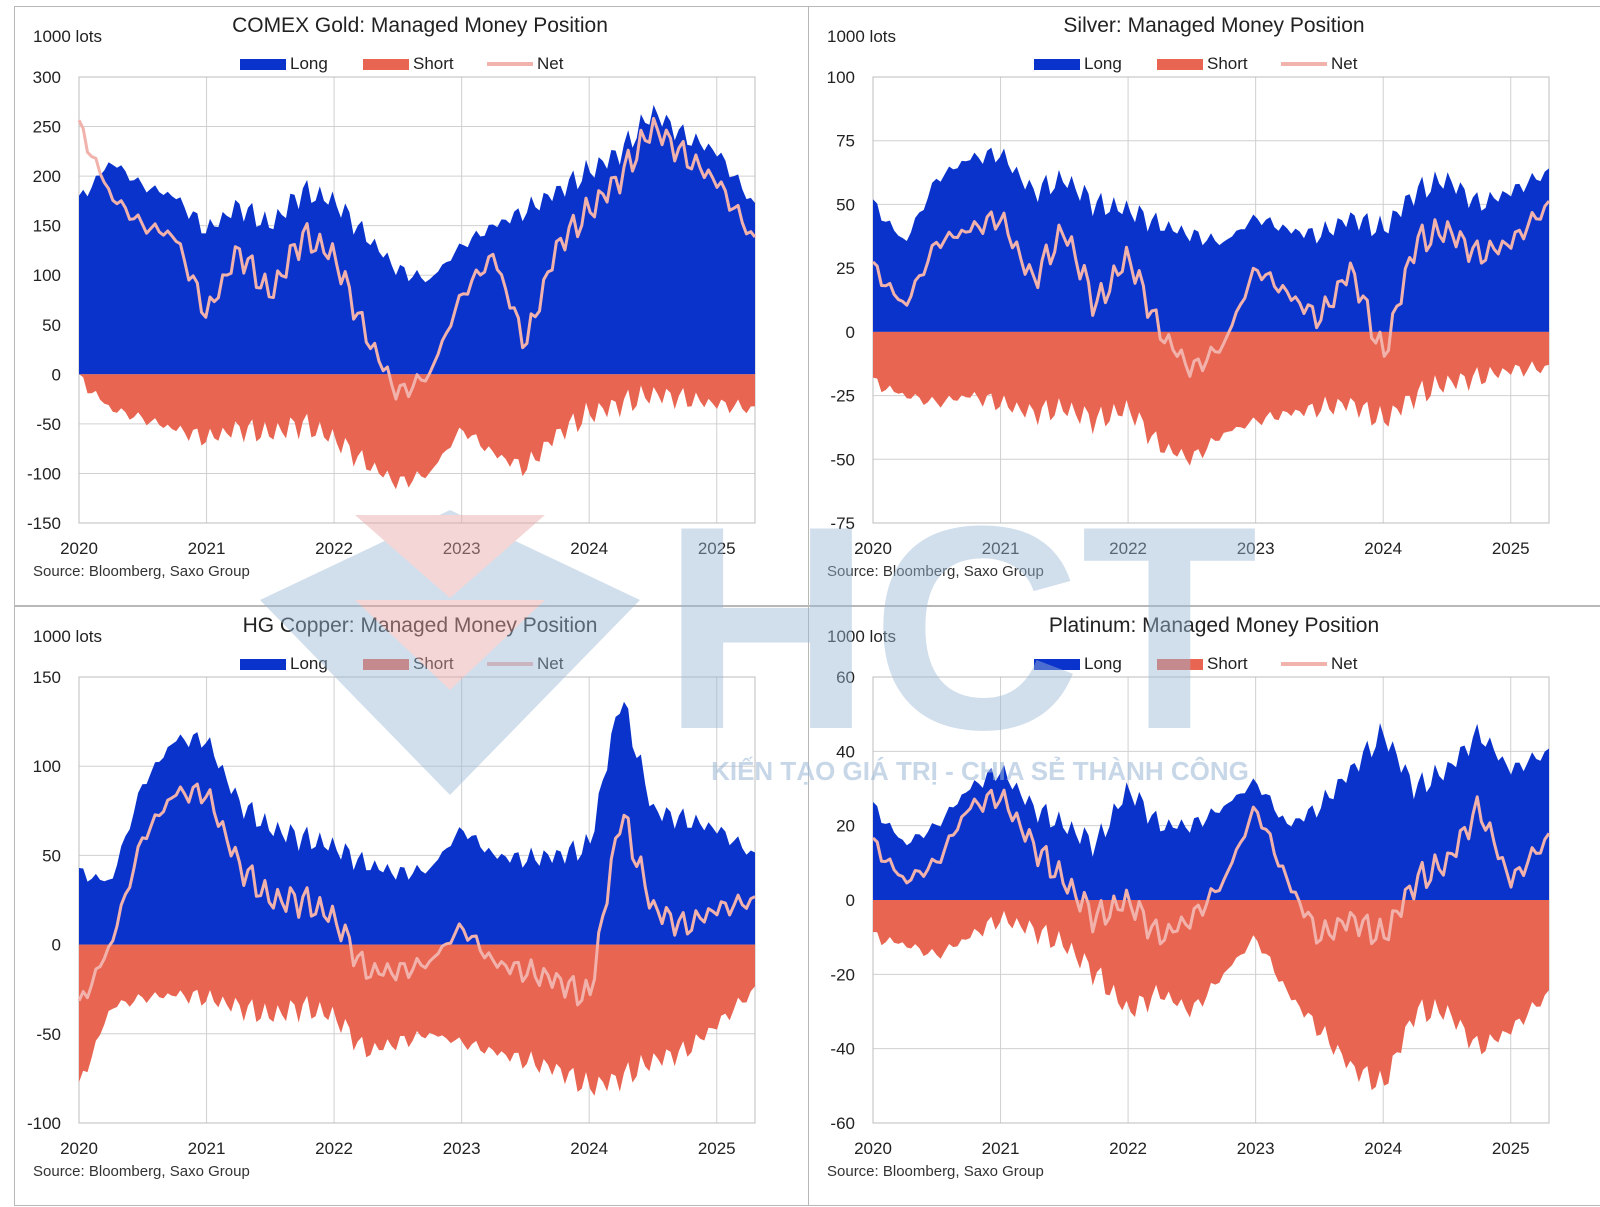 Image resolution: width=1600 pixels, height=1207 pixels. Describe the element at coordinates (47, 77) in the screenshot. I see `y-tick-label: 300` at that location.